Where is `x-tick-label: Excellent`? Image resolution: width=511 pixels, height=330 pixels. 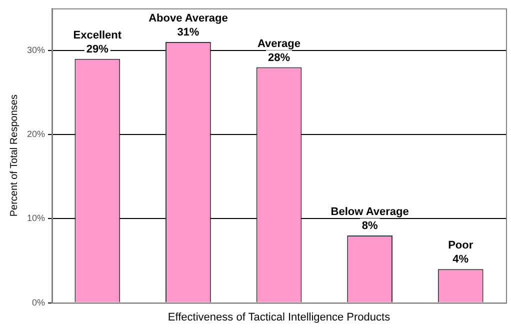 x-tick-label: Excellent is located at coordinates (97, 35).